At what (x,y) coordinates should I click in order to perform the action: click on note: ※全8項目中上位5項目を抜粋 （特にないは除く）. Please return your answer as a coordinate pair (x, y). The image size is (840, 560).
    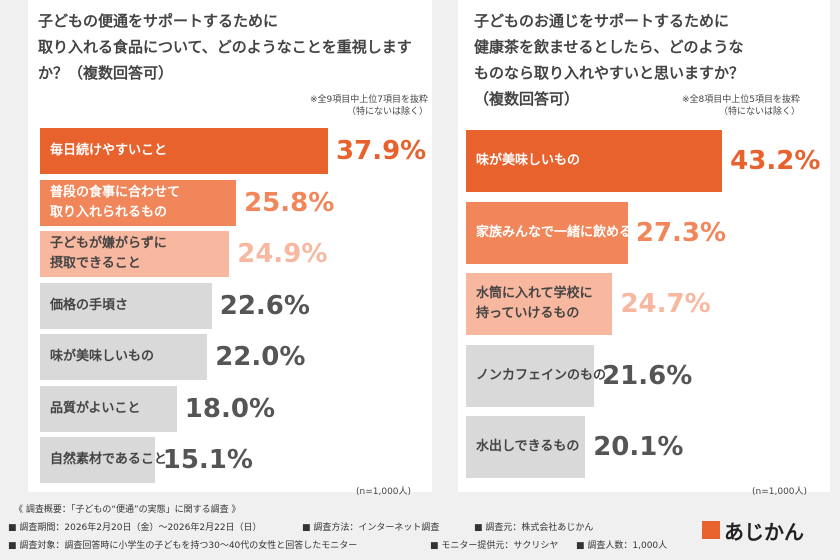
    Looking at the image, I should click on (741, 106).